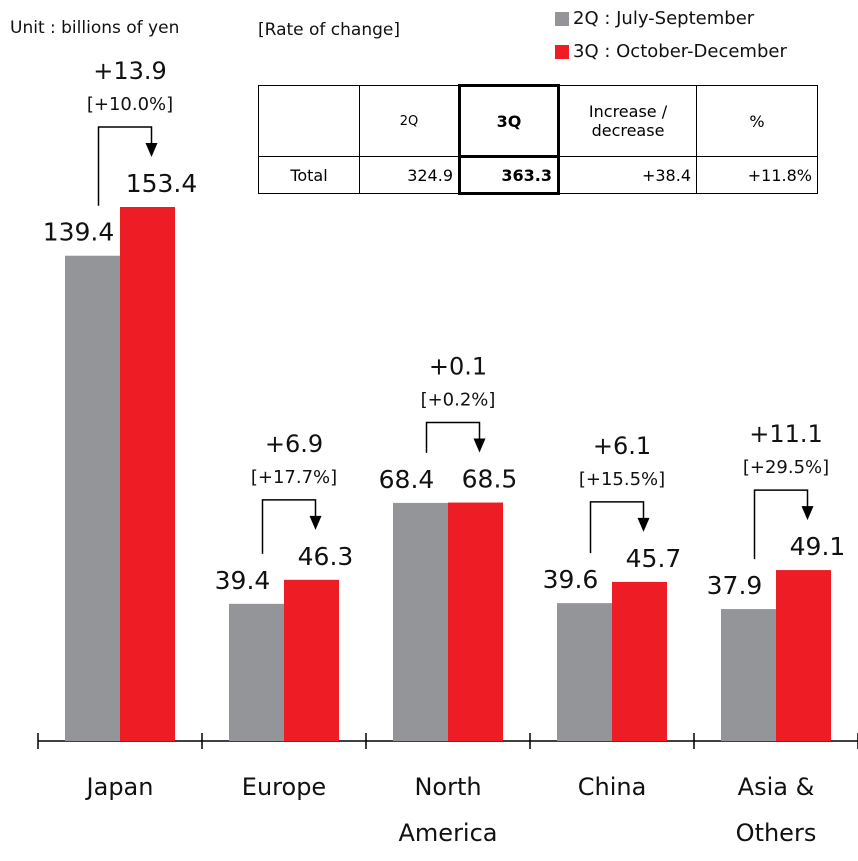 Image resolution: width=858 pixels, height=861 pixels. Describe the element at coordinates (627, 121) in the screenshot. I see `header-cell: Increase / decrease` at that location.